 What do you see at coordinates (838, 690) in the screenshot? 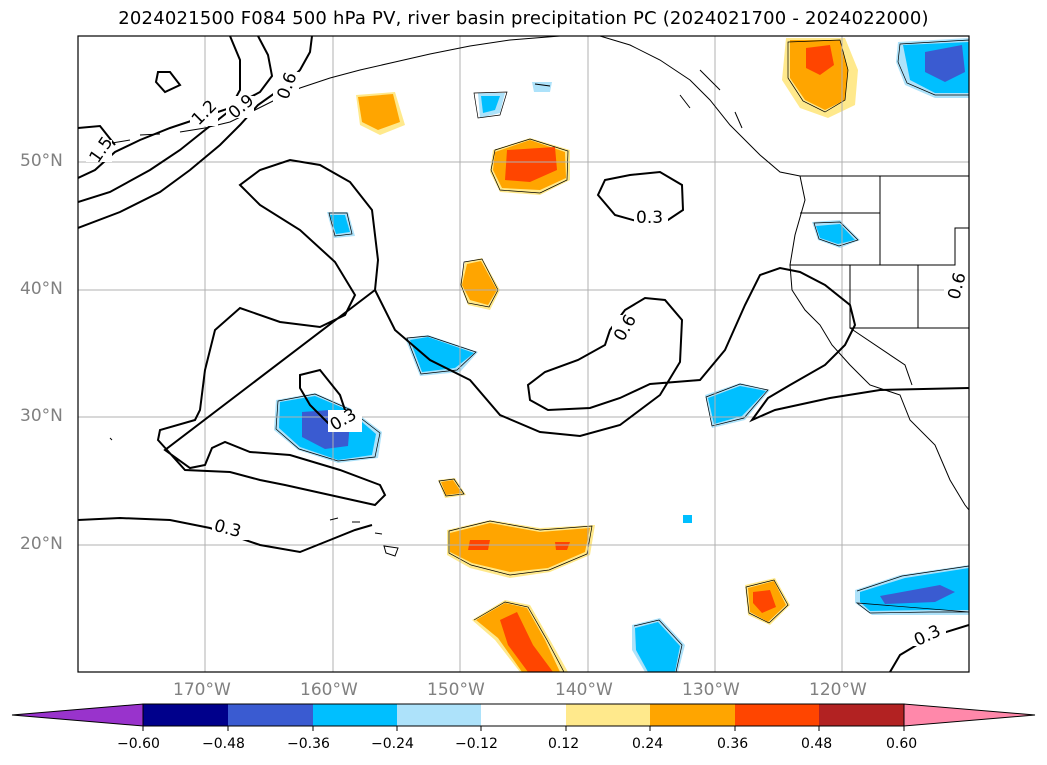
I see `lon-label: 120°W` at bounding box center [838, 690].